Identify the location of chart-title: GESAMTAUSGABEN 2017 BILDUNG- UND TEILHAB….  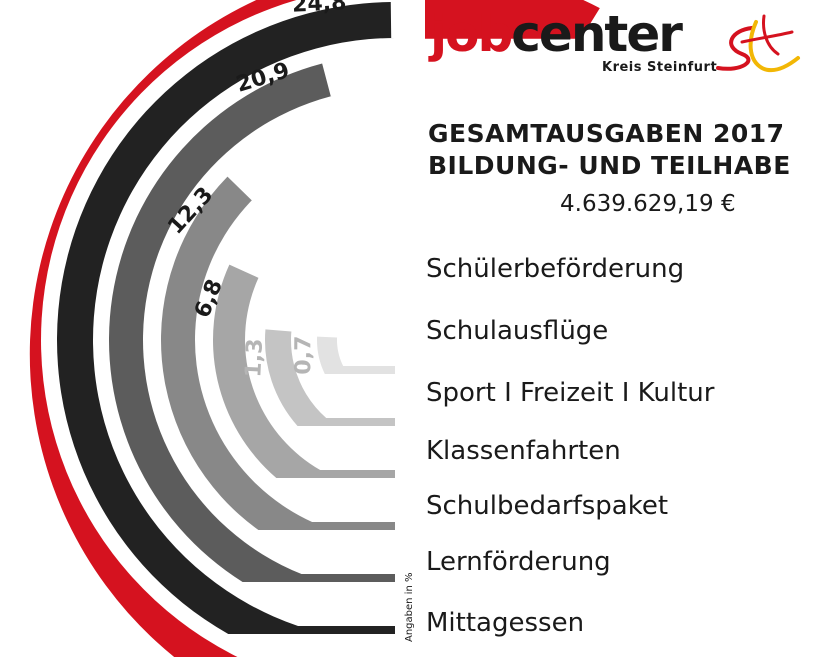
(618, 150).